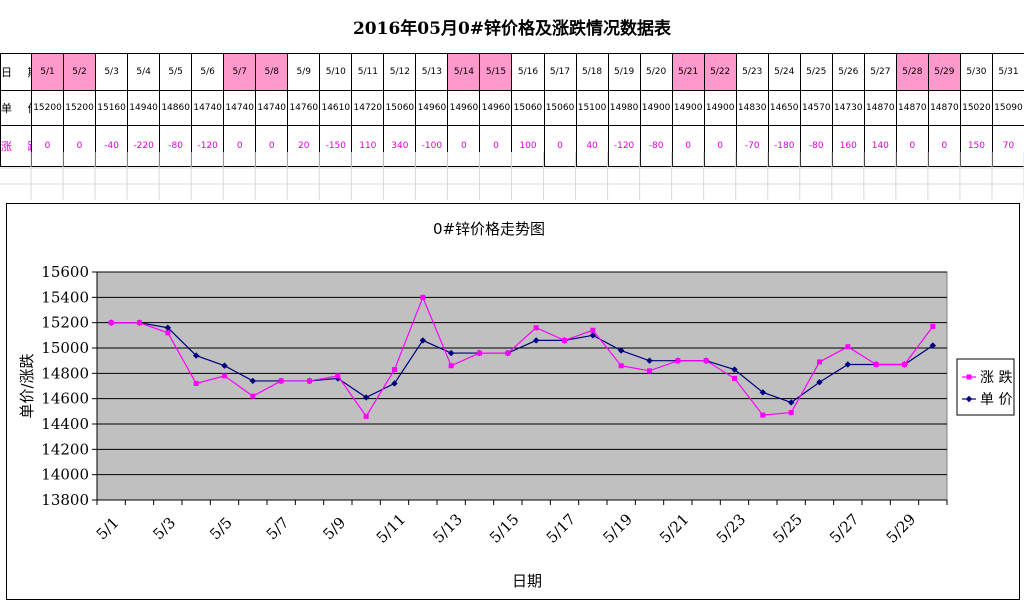 The image size is (1024, 600). I want to click on date-cell: 5/25, so click(816, 72).